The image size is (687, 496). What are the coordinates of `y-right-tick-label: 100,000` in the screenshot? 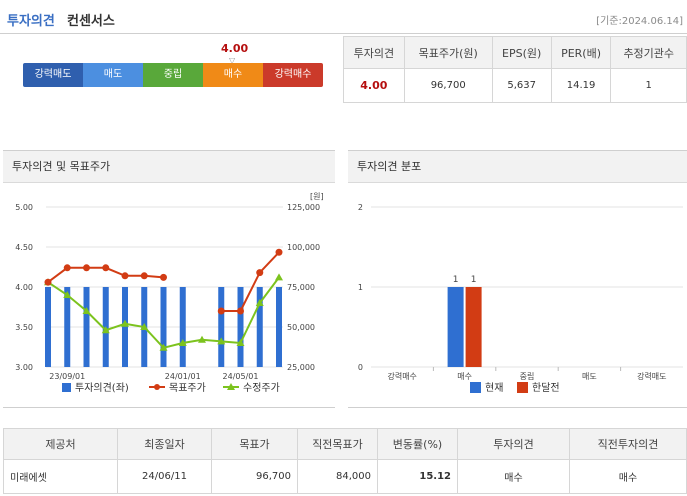 It's located at (303, 247).